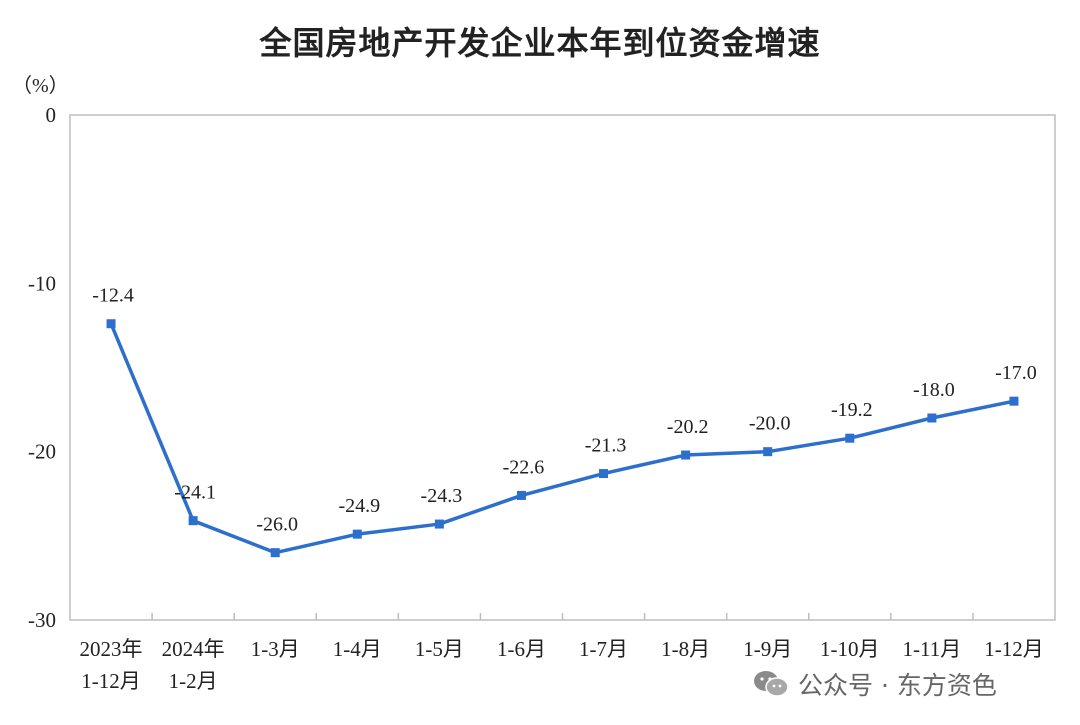 This screenshot has width=1080, height=725. Describe the element at coordinates (771, 684) in the screenshot. I see `wechat-icon` at that location.